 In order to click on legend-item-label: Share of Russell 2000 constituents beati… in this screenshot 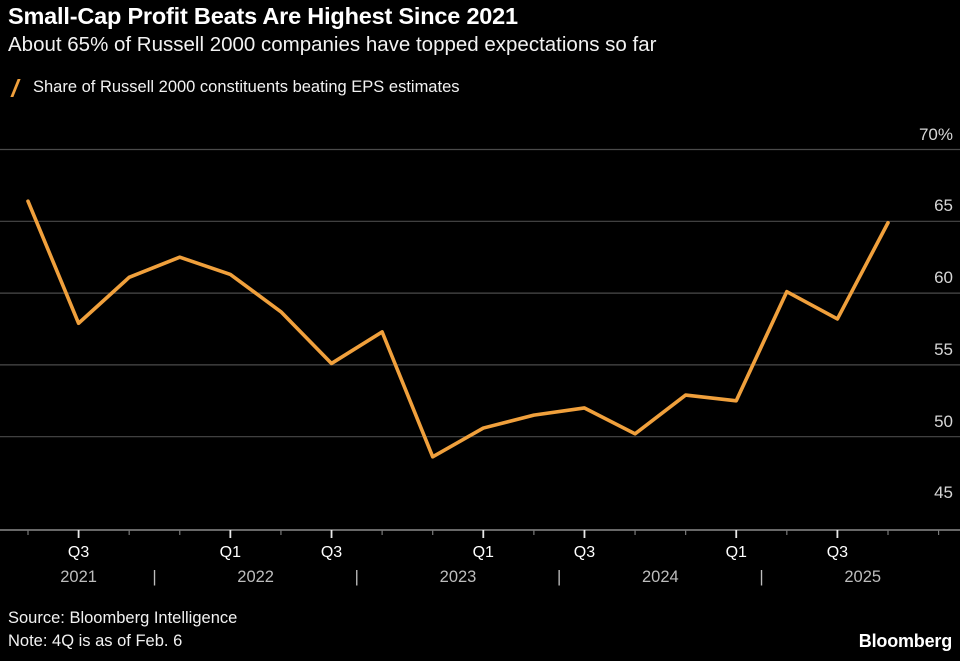, I will do `click(246, 87)`.